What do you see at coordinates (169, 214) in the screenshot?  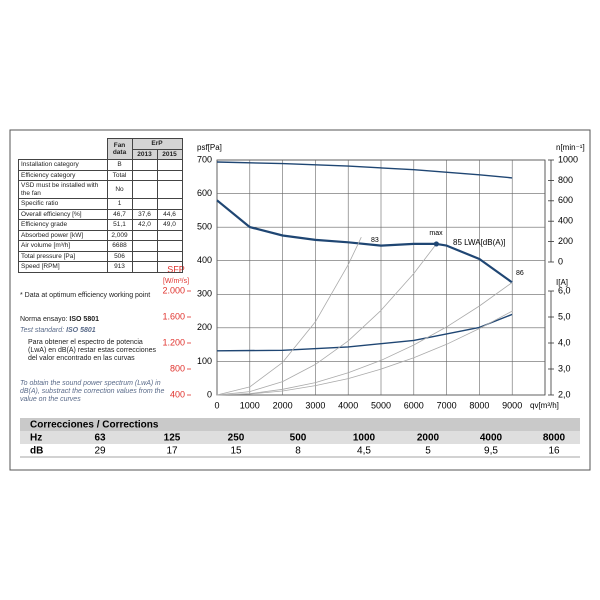 I see `value-cell: 44,6` at bounding box center [169, 214].